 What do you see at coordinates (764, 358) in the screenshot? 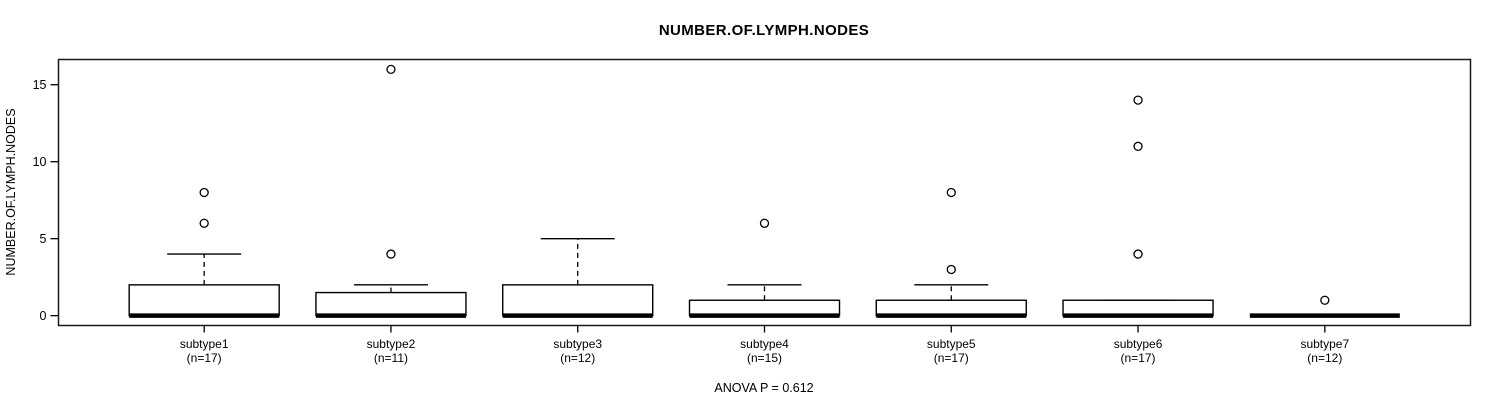
I see `category-sublabel: (n=15)` at bounding box center [764, 358].